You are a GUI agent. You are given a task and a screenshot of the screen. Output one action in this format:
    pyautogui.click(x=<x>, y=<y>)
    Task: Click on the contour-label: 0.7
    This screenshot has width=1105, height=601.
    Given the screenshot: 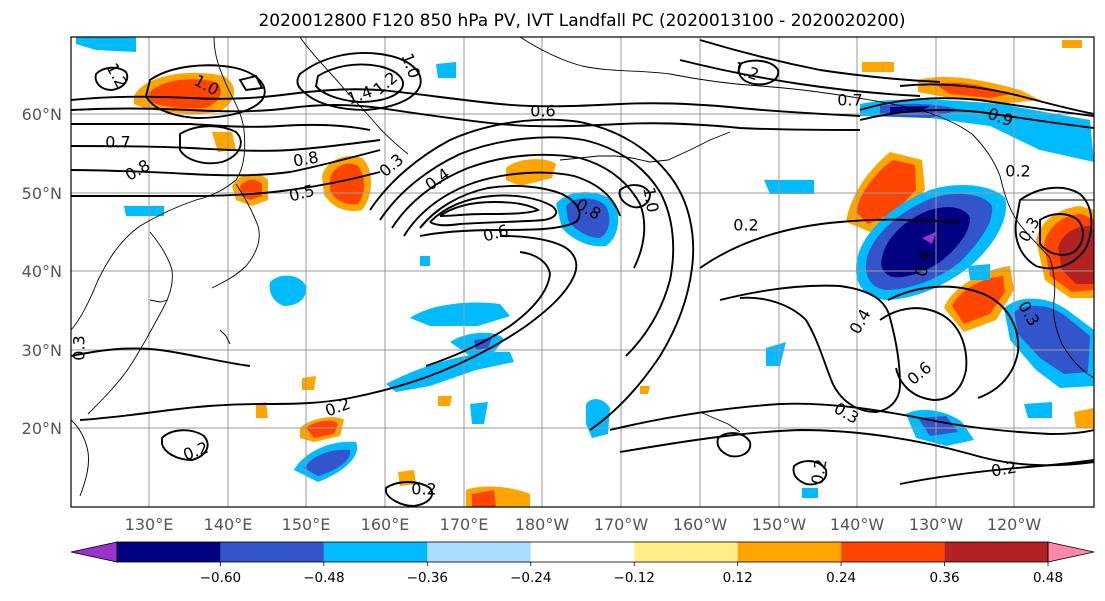 What is the action you would take?
    pyautogui.click(x=117, y=142)
    